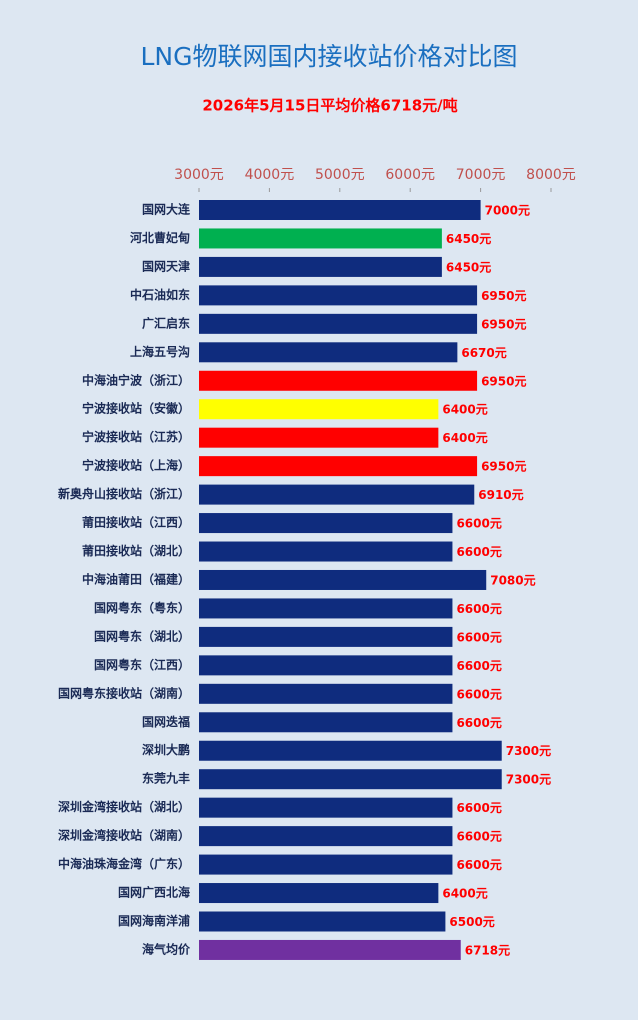 The image size is (638, 1020). Describe the element at coordinates (166, 749) in the screenshot. I see `y-tick-label: 深圳大鹏` at that location.